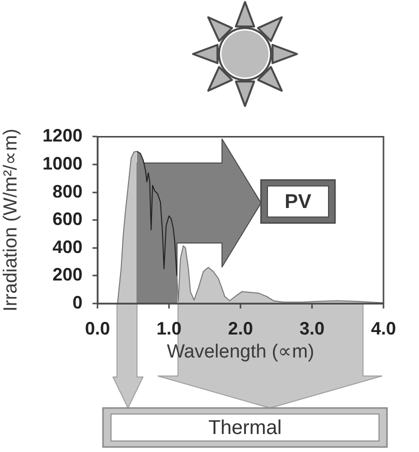  What do you see at coordinates (97, 328) in the screenshot?
I see `x-tick-label: 0.0` at bounding box center [97, 328].